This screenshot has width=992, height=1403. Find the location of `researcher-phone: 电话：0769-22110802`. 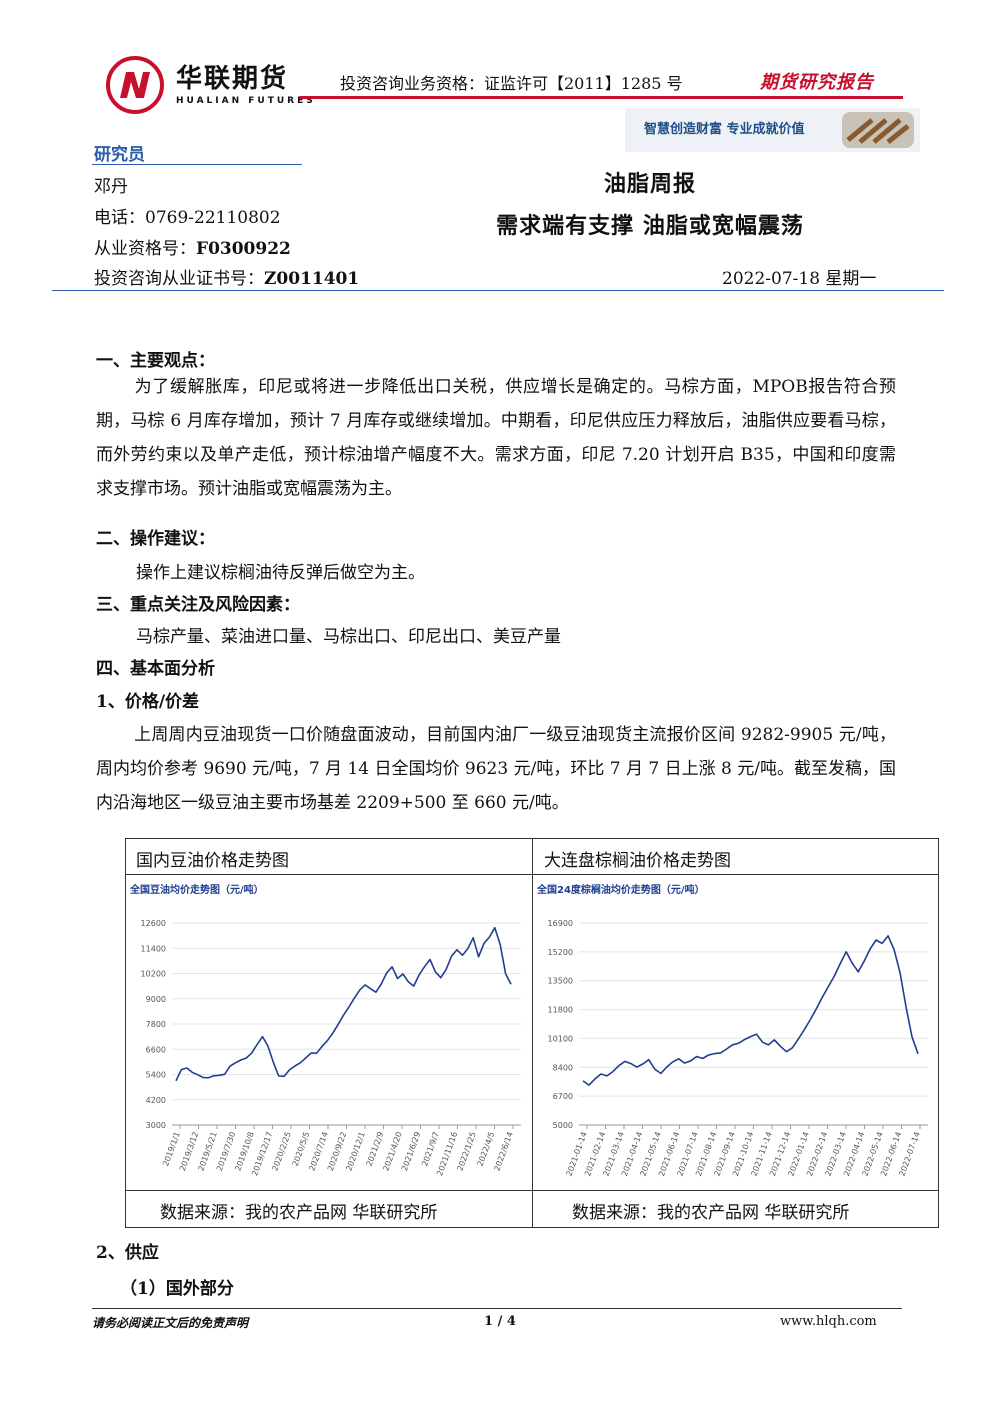

researcher-phone: 电话：0769-22110802 is located at coordinates (187, 218).